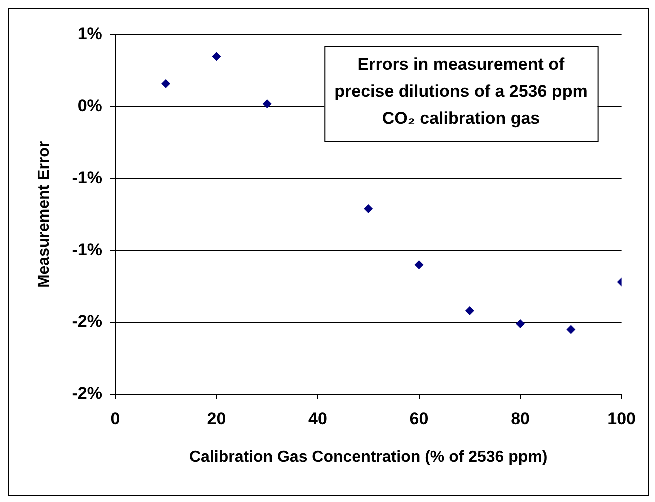 This screenshot has height=502, width=655. Describe the element at coordinates (90, 34) in the screenshot. I see `y-tick-label: 1%` at that location.